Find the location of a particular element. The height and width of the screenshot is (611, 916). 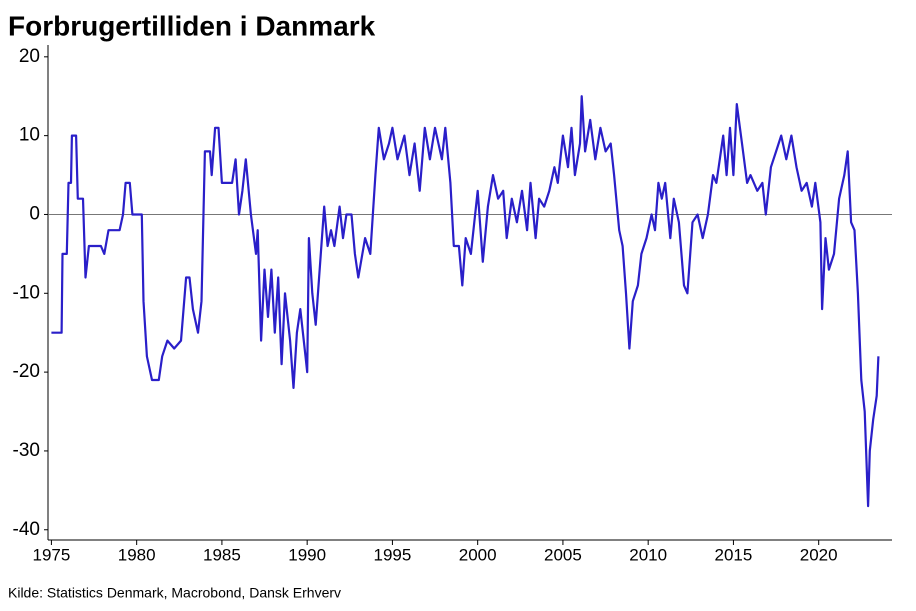

x-tick-label: 2015 is located at coordinates (734, 554).